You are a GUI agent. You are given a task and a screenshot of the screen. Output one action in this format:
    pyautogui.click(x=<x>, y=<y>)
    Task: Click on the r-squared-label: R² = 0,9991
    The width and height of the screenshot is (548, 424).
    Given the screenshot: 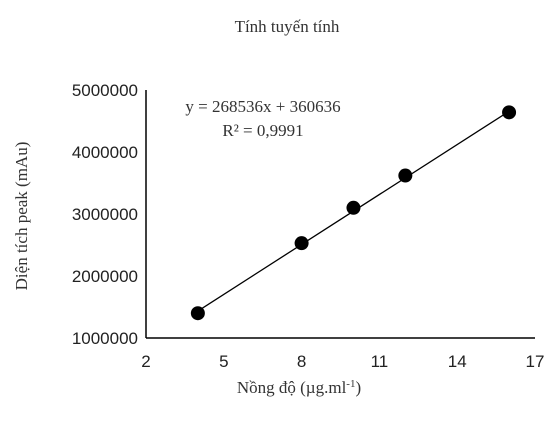 What is the action you would take?
    pyautogui.click(x=262, y=130)
    